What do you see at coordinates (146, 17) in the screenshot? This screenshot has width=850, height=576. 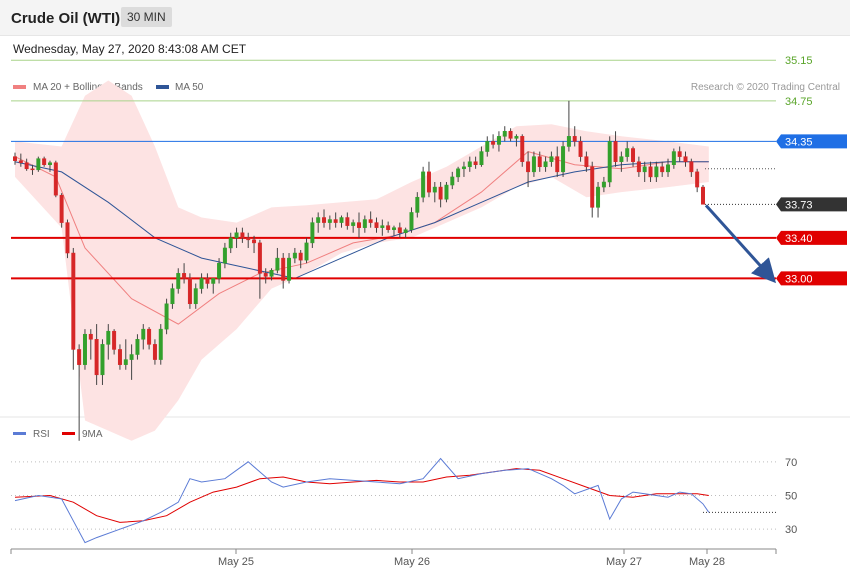 I see `timeframe-badge: 30 MIN` at bounding box center [146, 17].